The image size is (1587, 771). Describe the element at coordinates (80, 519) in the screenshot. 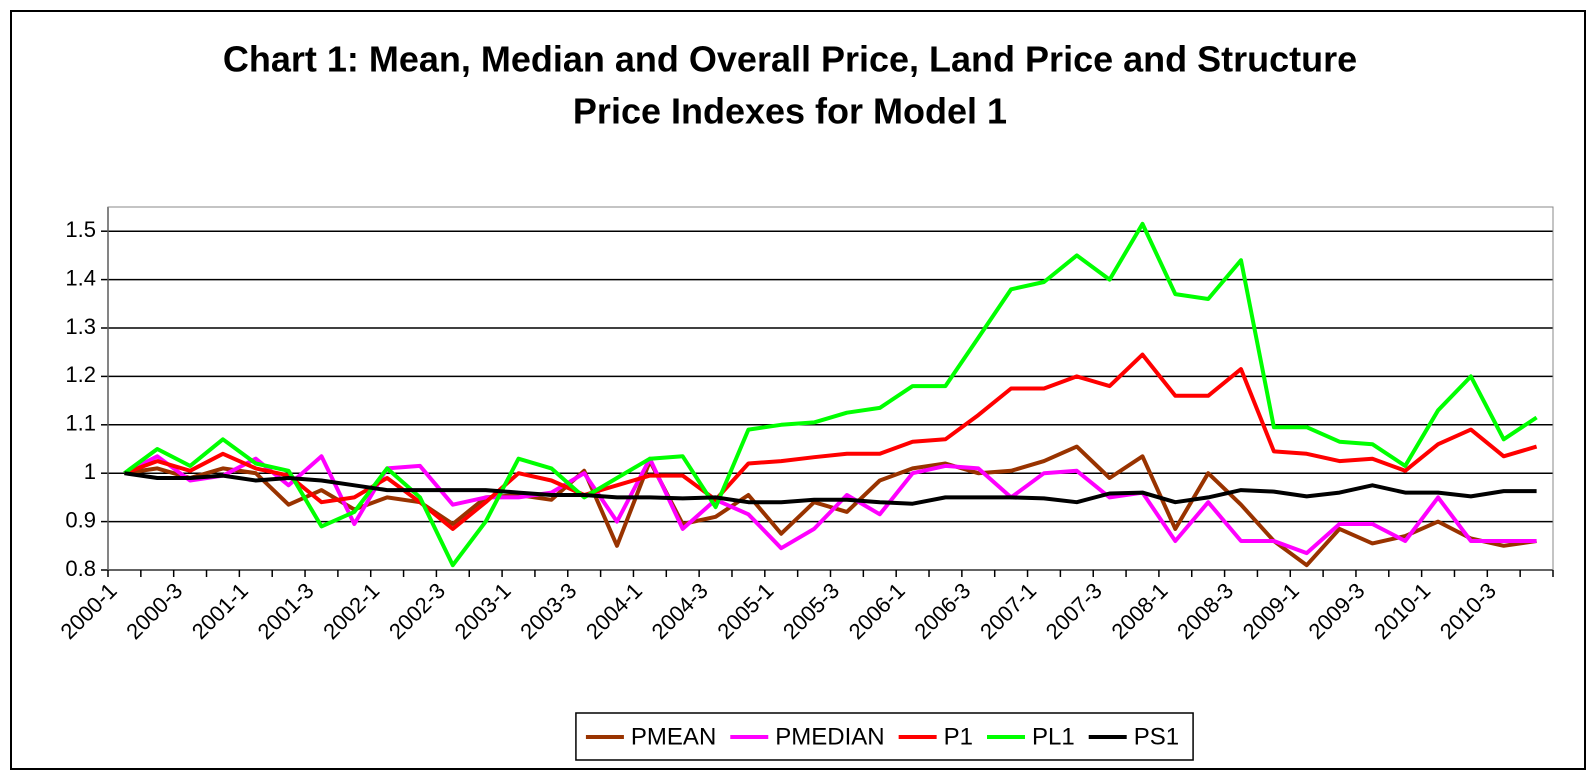

I see `y-tick-label: 0.9` at that location.